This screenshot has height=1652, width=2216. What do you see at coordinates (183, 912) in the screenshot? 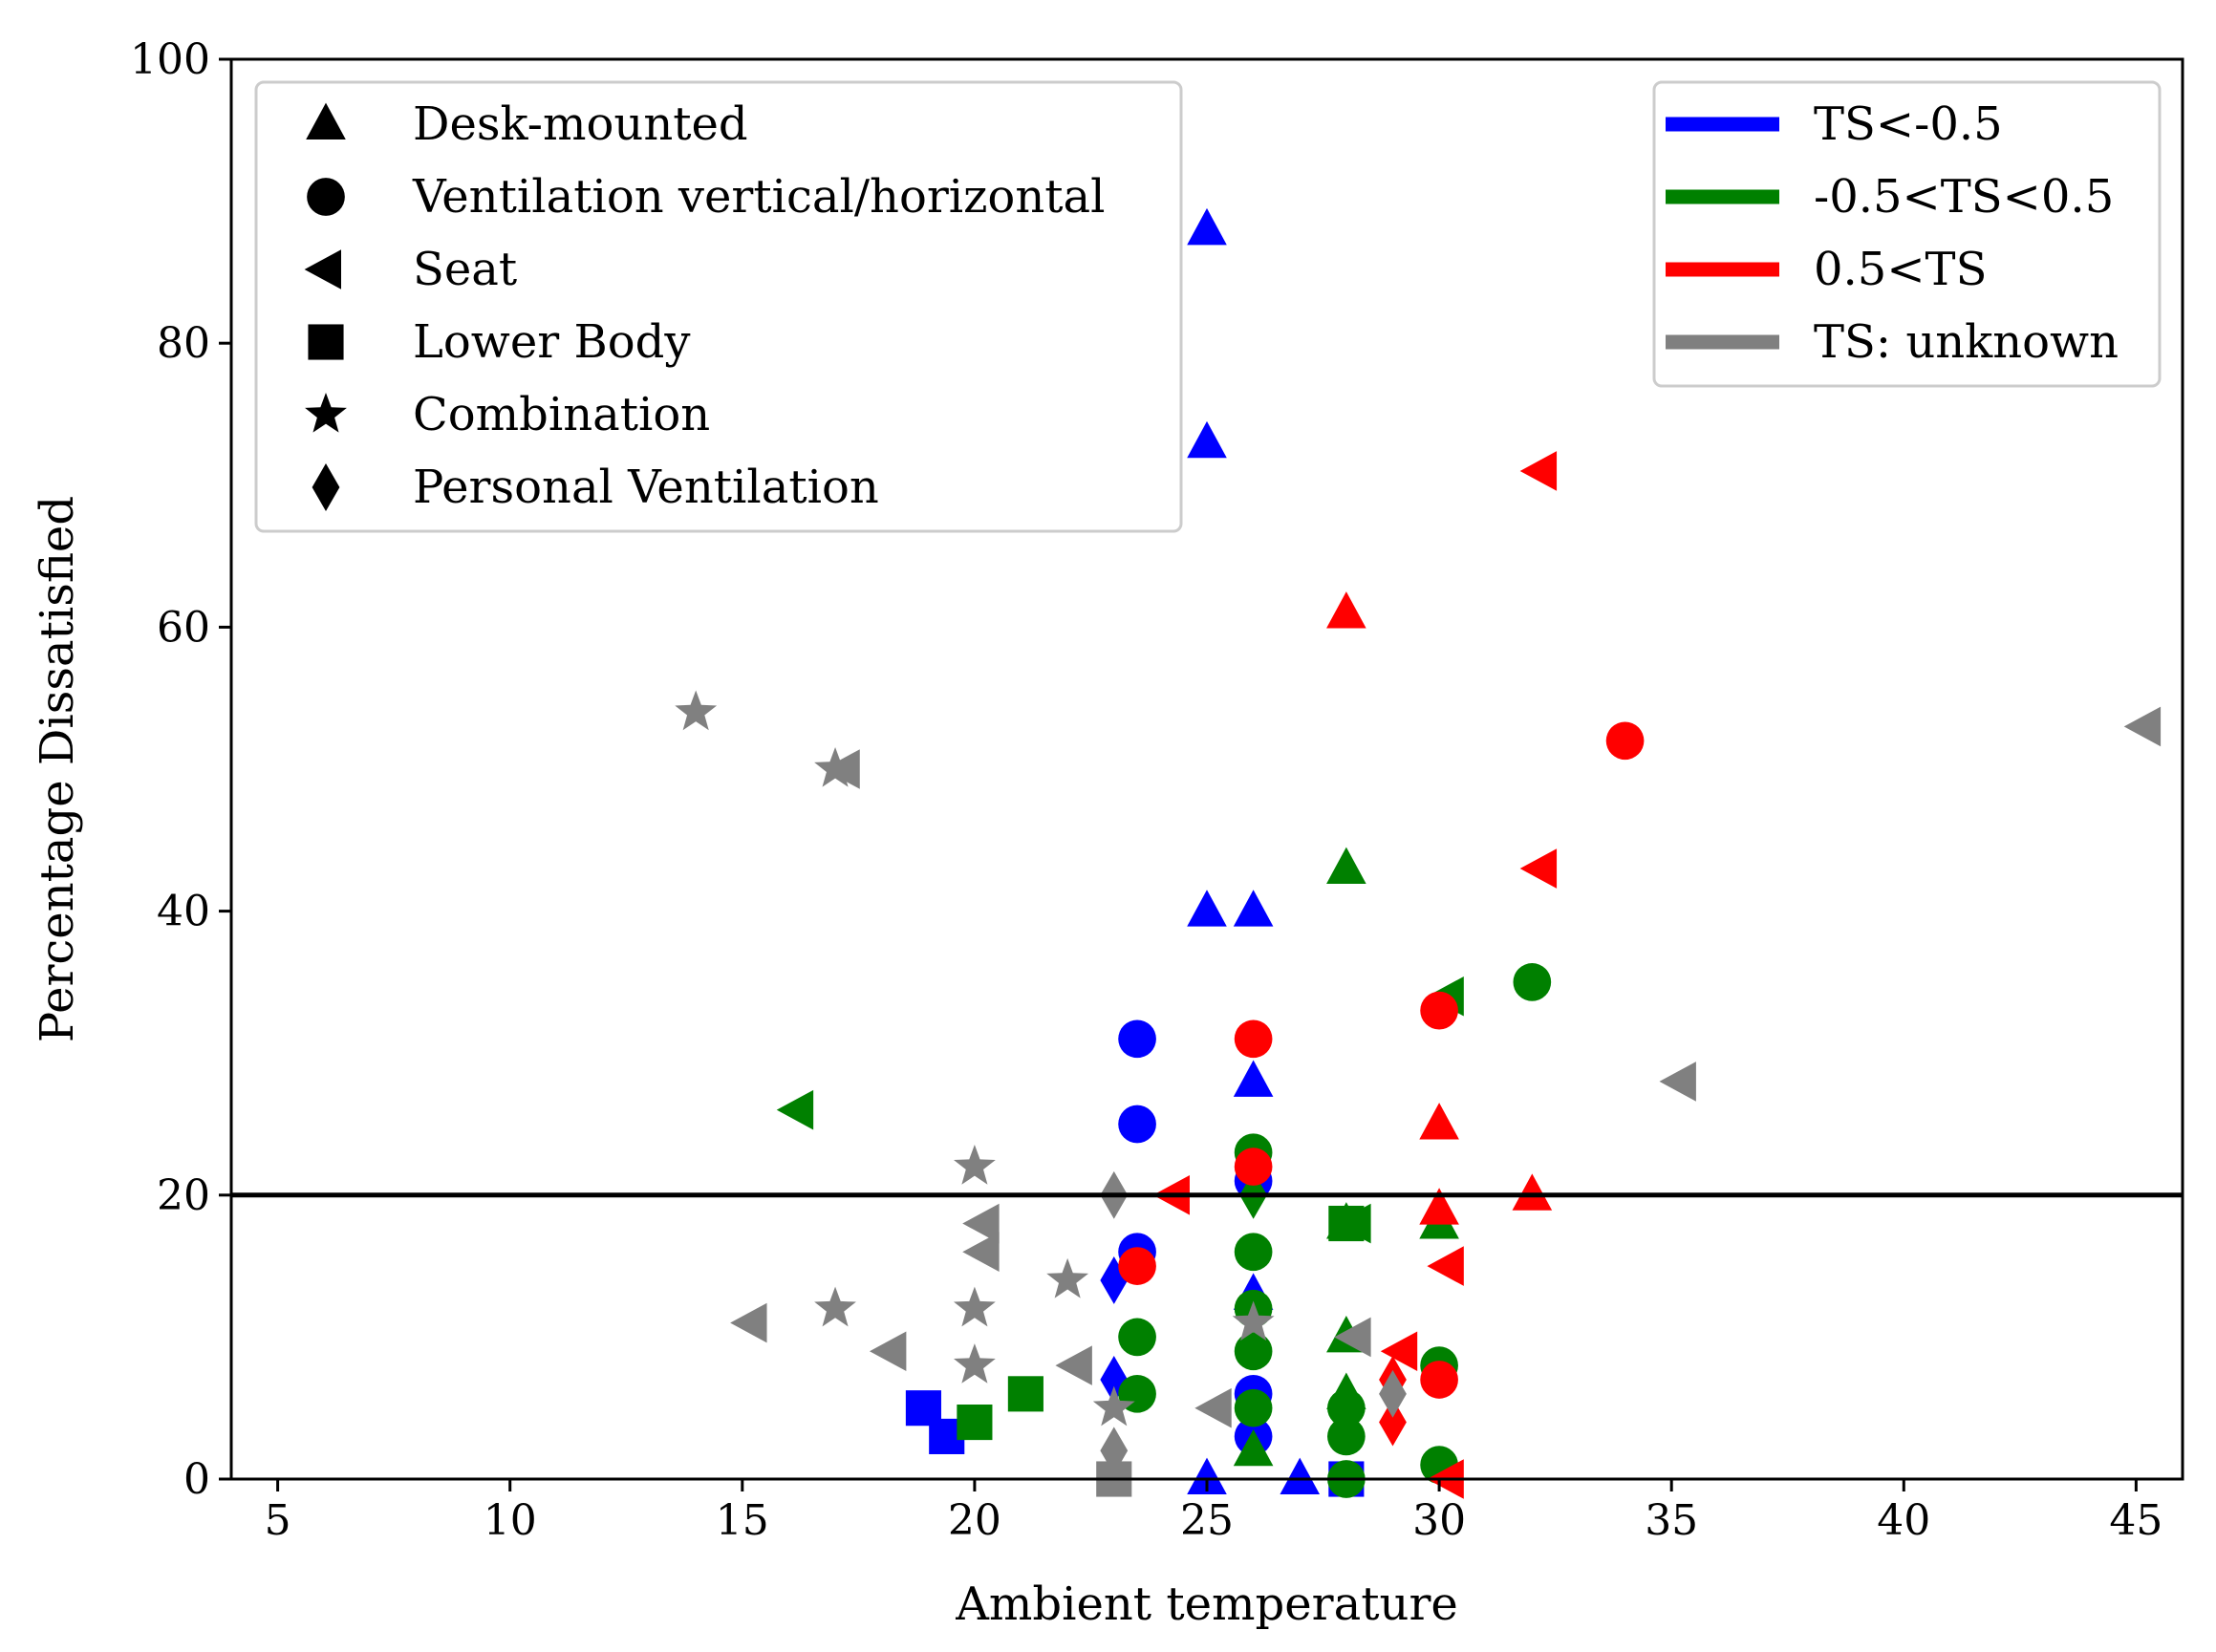
I see `y-tick-label: 40` at bounding box center [183, 912].